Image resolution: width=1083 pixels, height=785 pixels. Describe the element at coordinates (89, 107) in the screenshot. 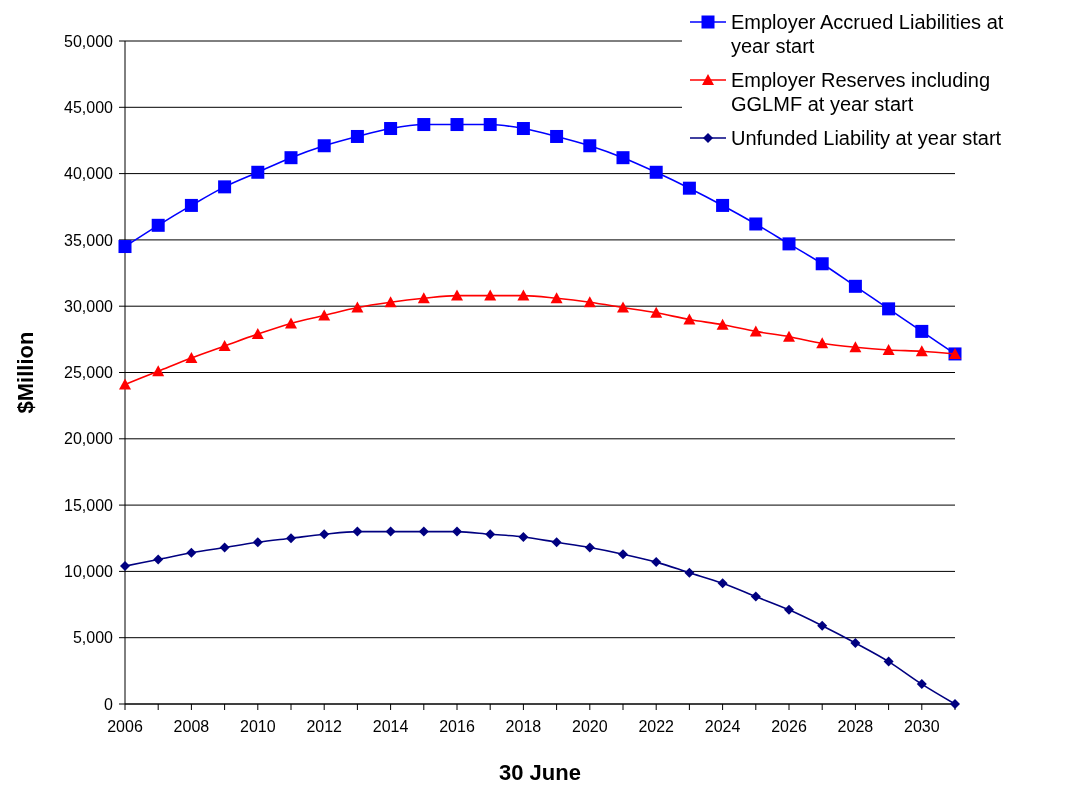

I see `y-tick-label: 45,000` at that location.